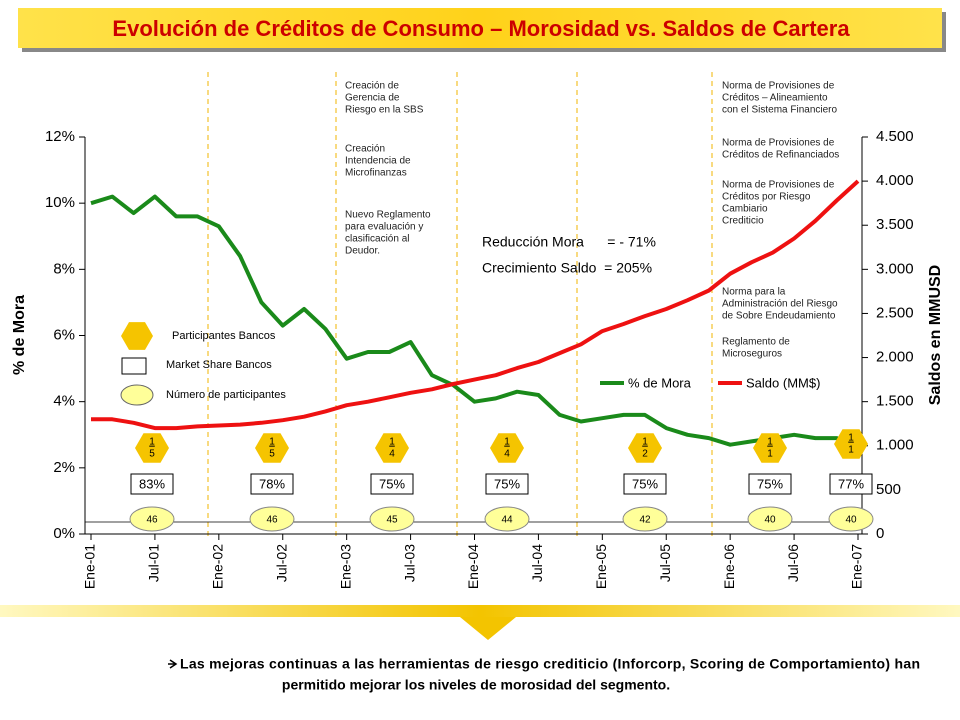 This screenshot has width=960, height=720. Describe the element at coordinates (64, 533) in the screenshot. I see `y-tick-label: 0%` at that location.